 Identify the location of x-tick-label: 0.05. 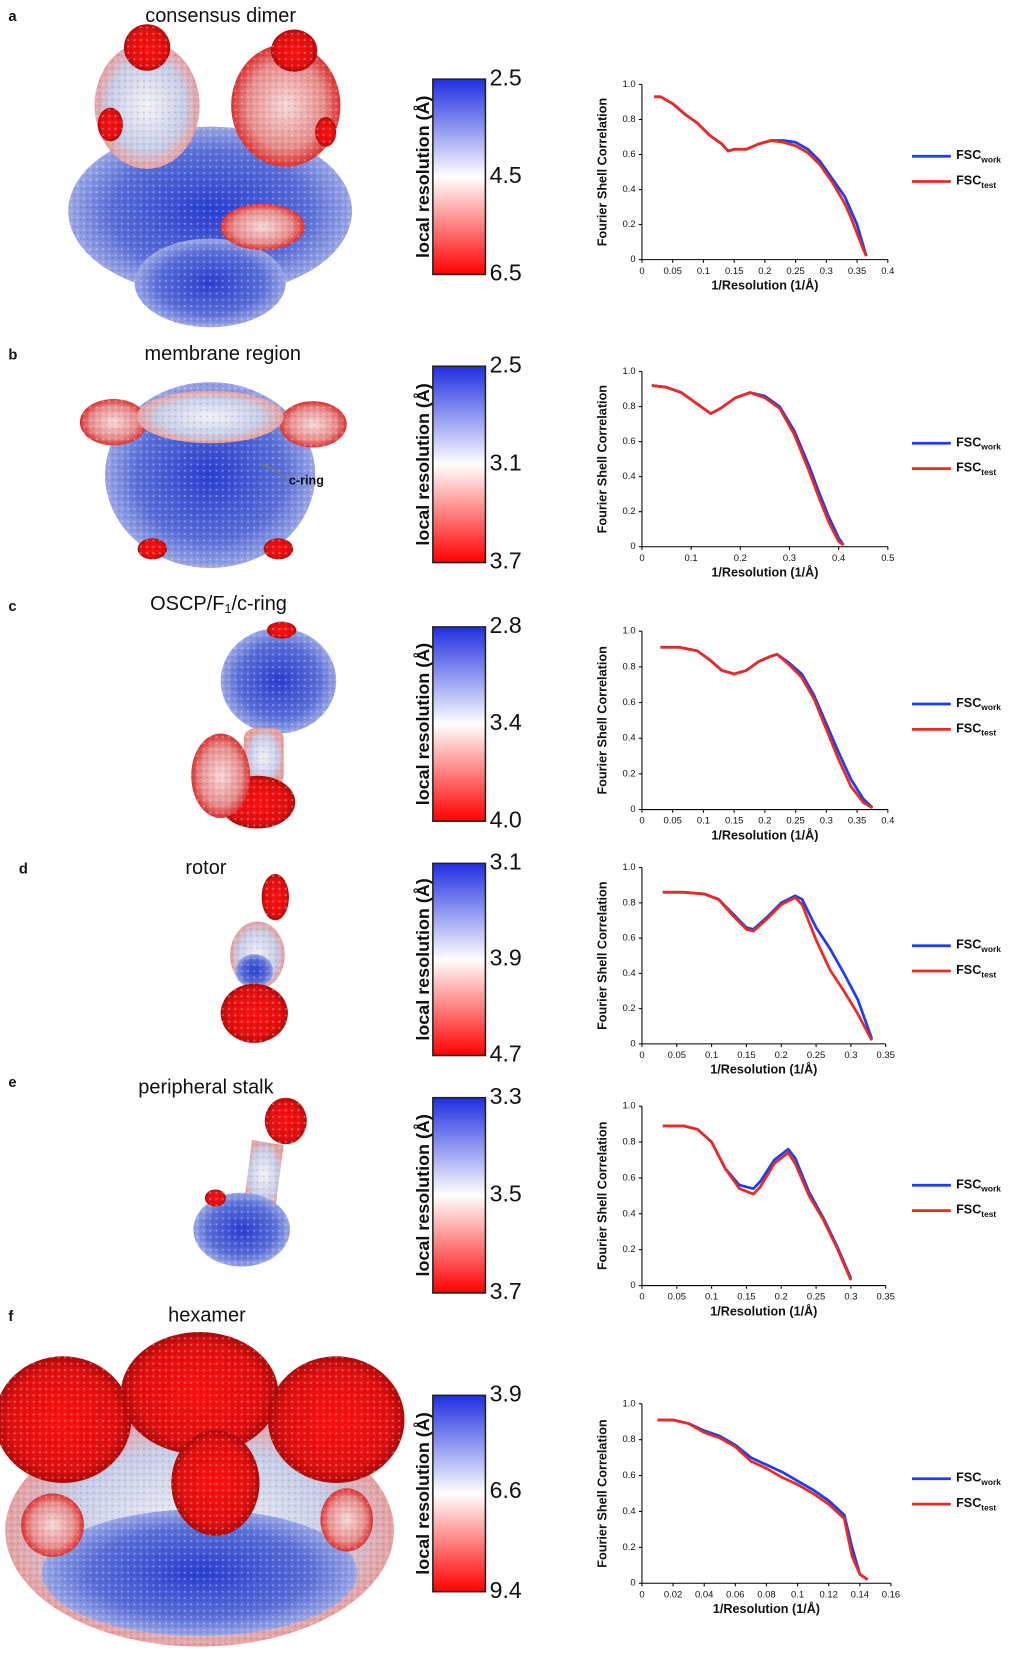
(677, 1297).